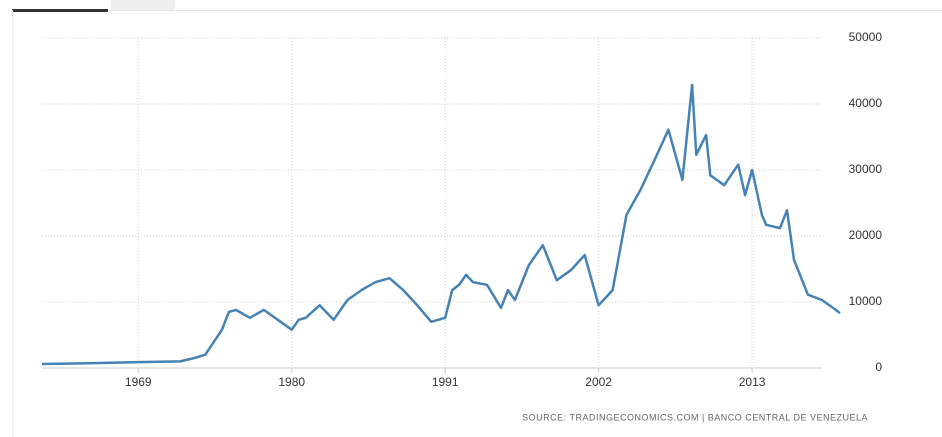 This screenshot has height=437, width=942. I want to click on x-tick-label: 1980, so click(291, 382).